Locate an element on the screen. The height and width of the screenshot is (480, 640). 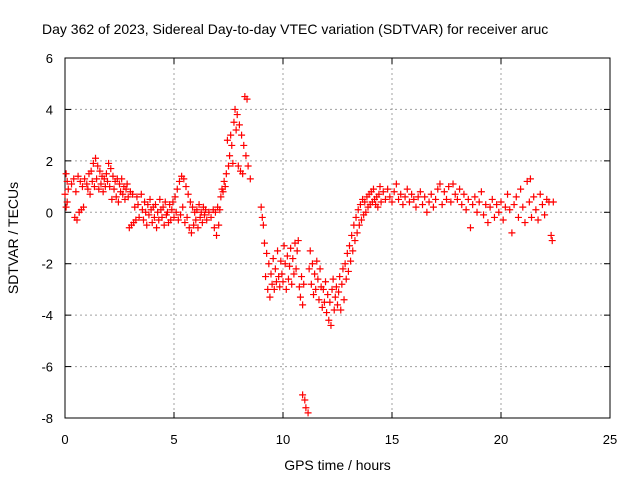
y-tick-label: -2 is located at coordinates (47, 264).